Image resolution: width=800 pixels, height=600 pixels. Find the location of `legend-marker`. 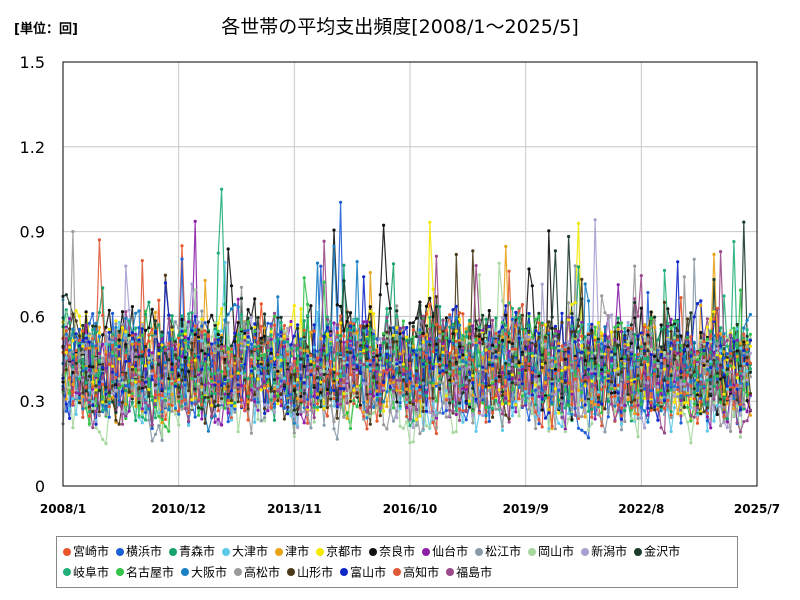

legend-marker is located at coordinates (344, 572).